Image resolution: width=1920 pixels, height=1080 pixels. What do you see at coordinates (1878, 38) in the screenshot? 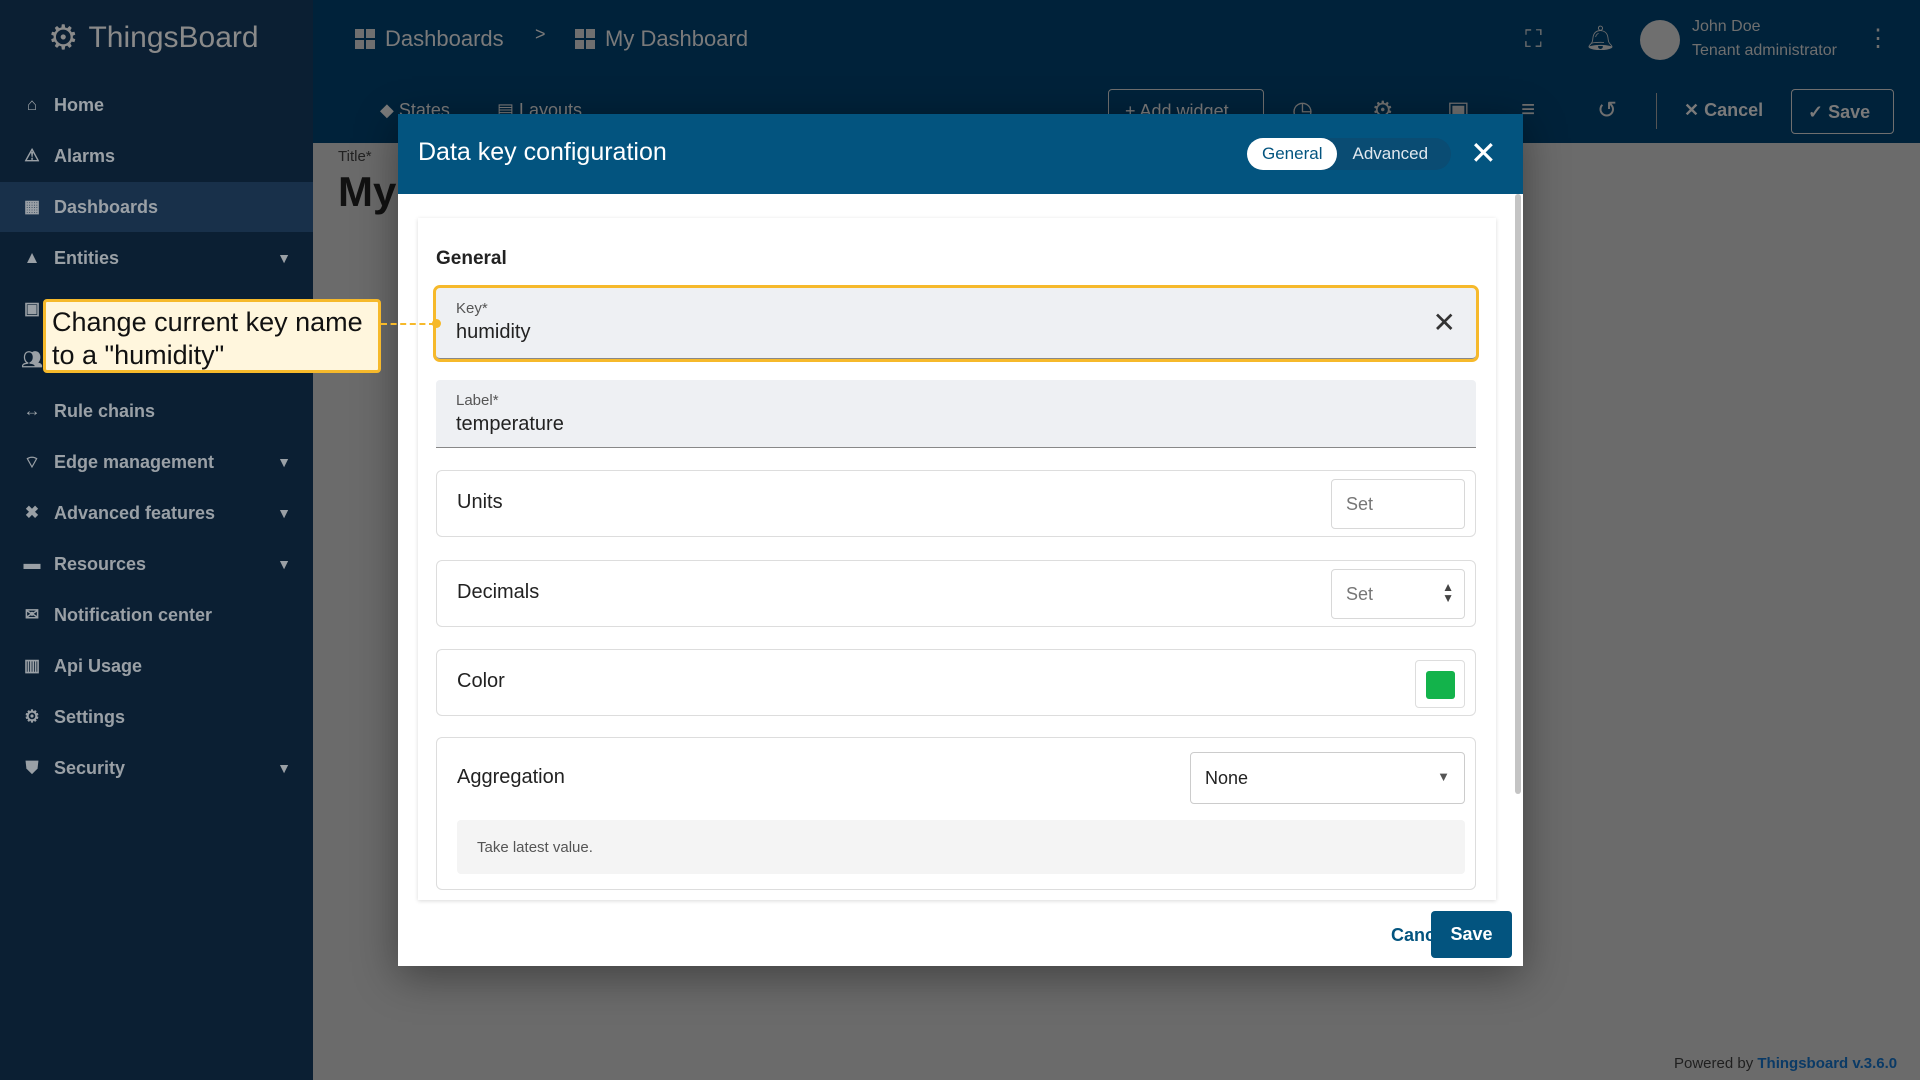
I see `more-vert-icon: ⋮` at bounding box center [1878, 38].